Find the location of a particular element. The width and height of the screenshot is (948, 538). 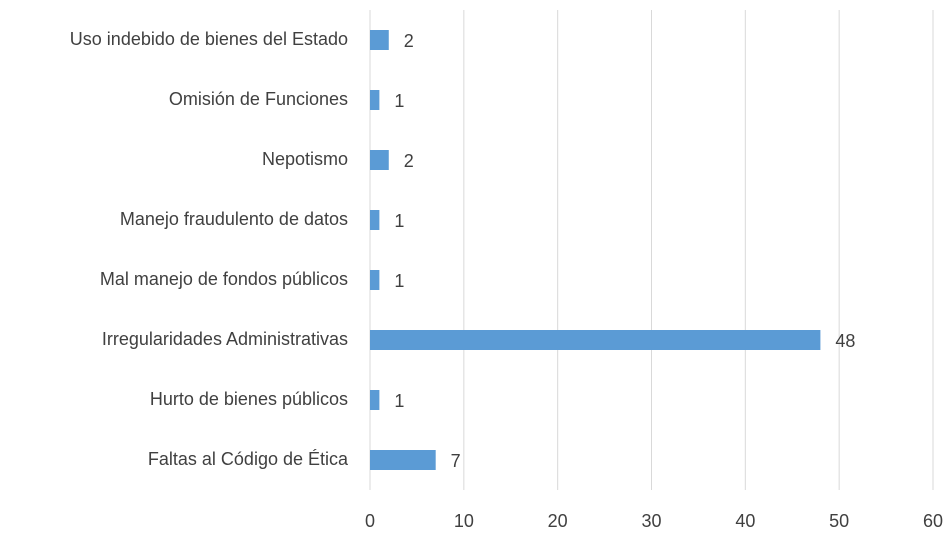

x-tick-label: 30 is located at coordinates (651, 521).